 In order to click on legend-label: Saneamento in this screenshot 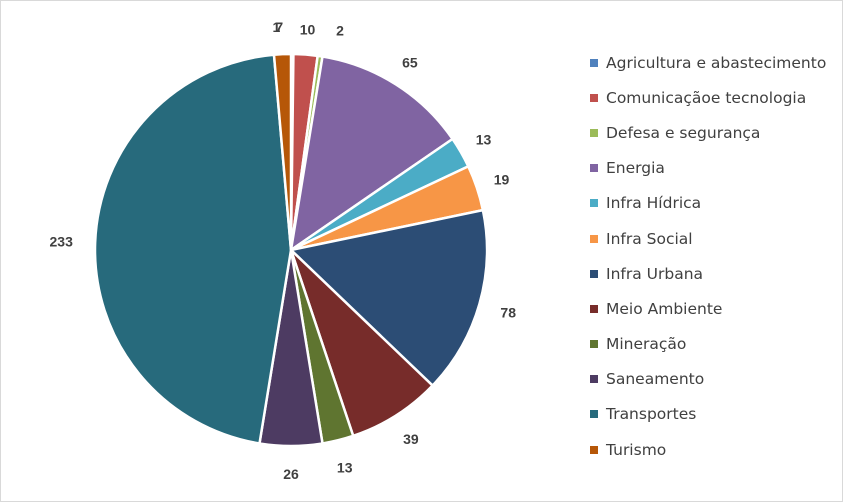, I will do `click(655, 379)`.